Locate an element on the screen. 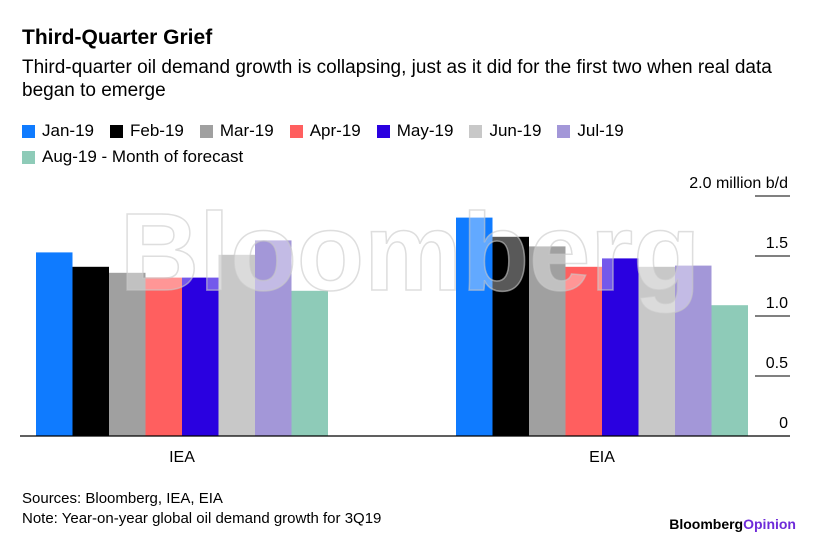 The width and height of the screenshot is (814, 536). brand-logo: BloombergOpinion is located at coordinates (732, 524).